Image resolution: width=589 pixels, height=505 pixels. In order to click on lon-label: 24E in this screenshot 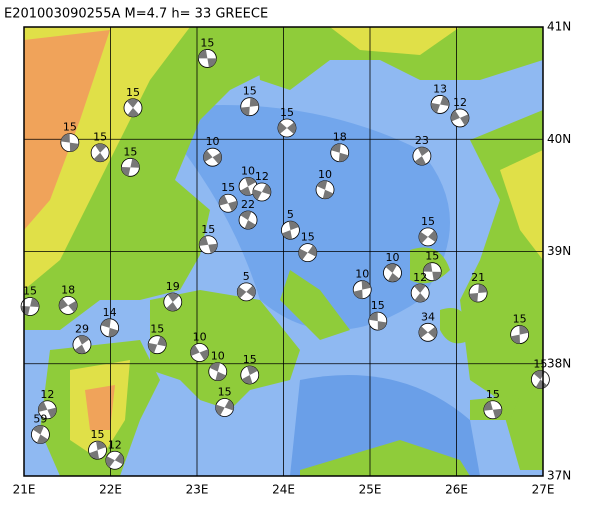, I will do `click(283, 490)`.